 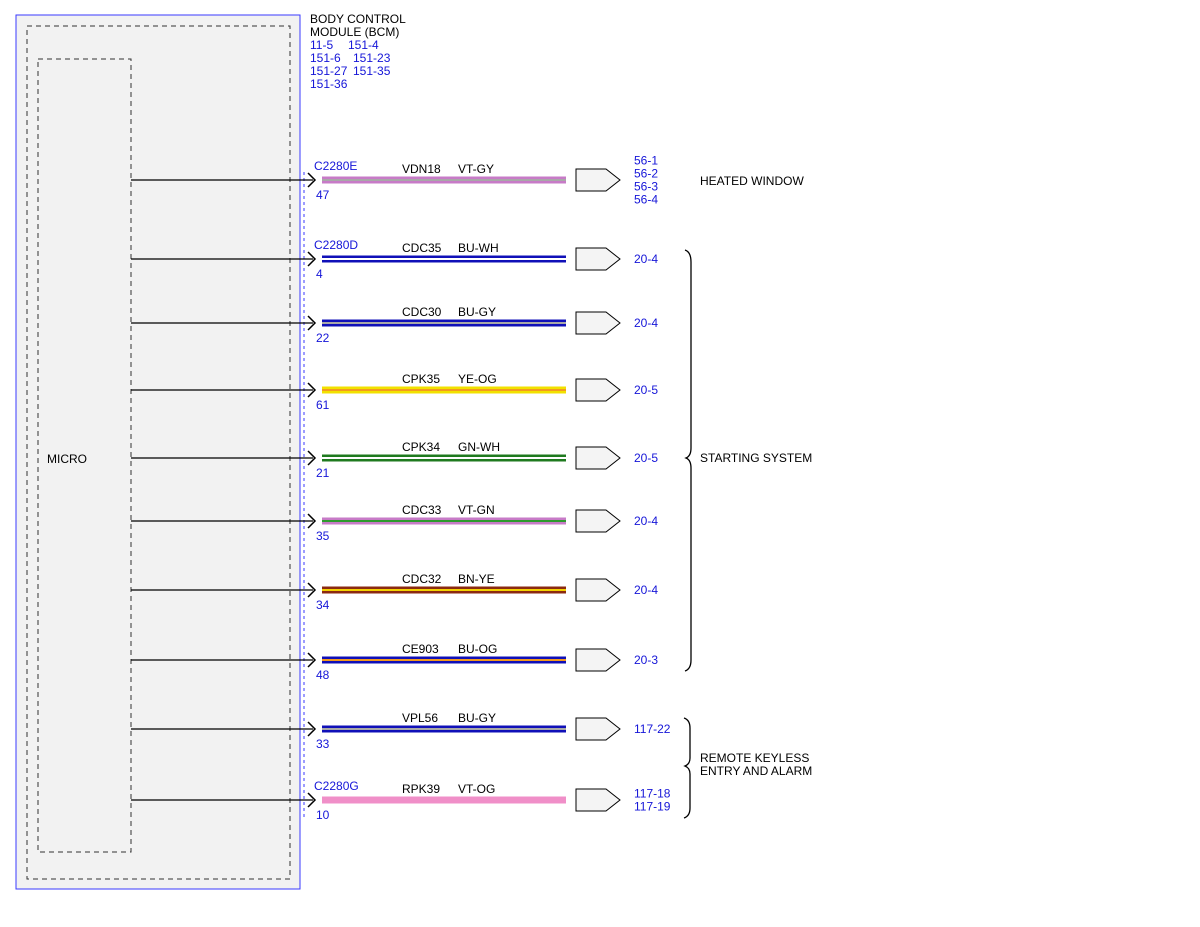 I want to click on circuit-id: VDN18, so click(x=421, y=169).